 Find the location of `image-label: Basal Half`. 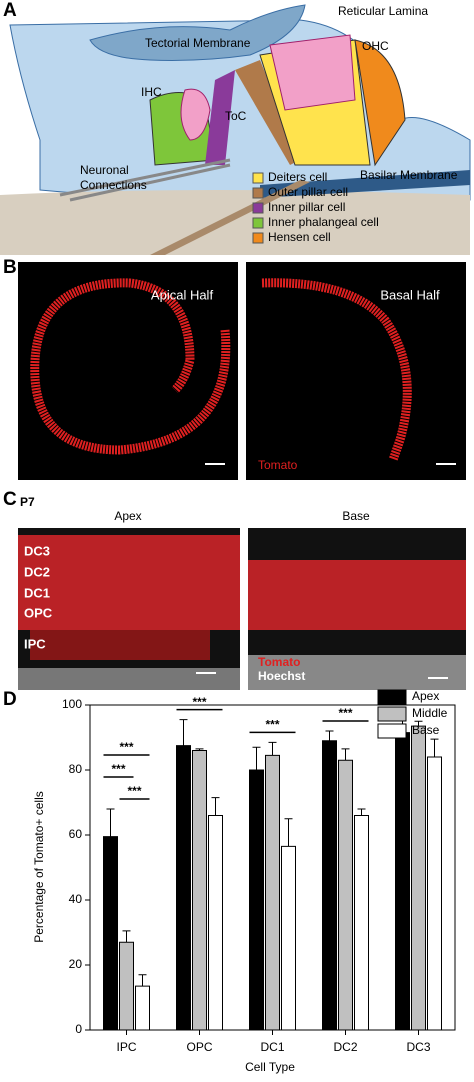

image-label: Basal Half is located at coordinates (410, 294).